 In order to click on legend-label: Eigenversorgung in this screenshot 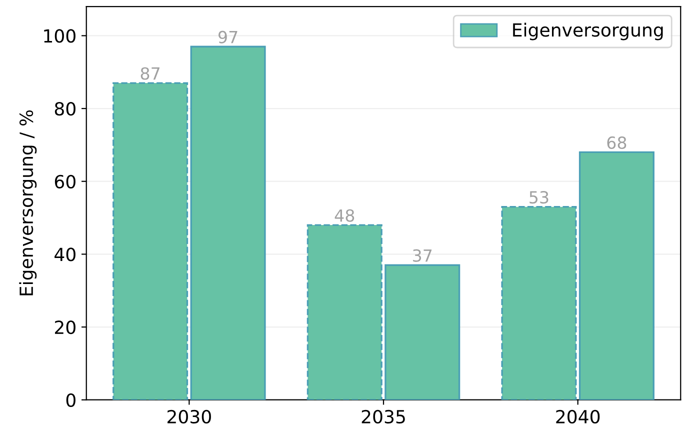, I will do `click(588, 31)`.